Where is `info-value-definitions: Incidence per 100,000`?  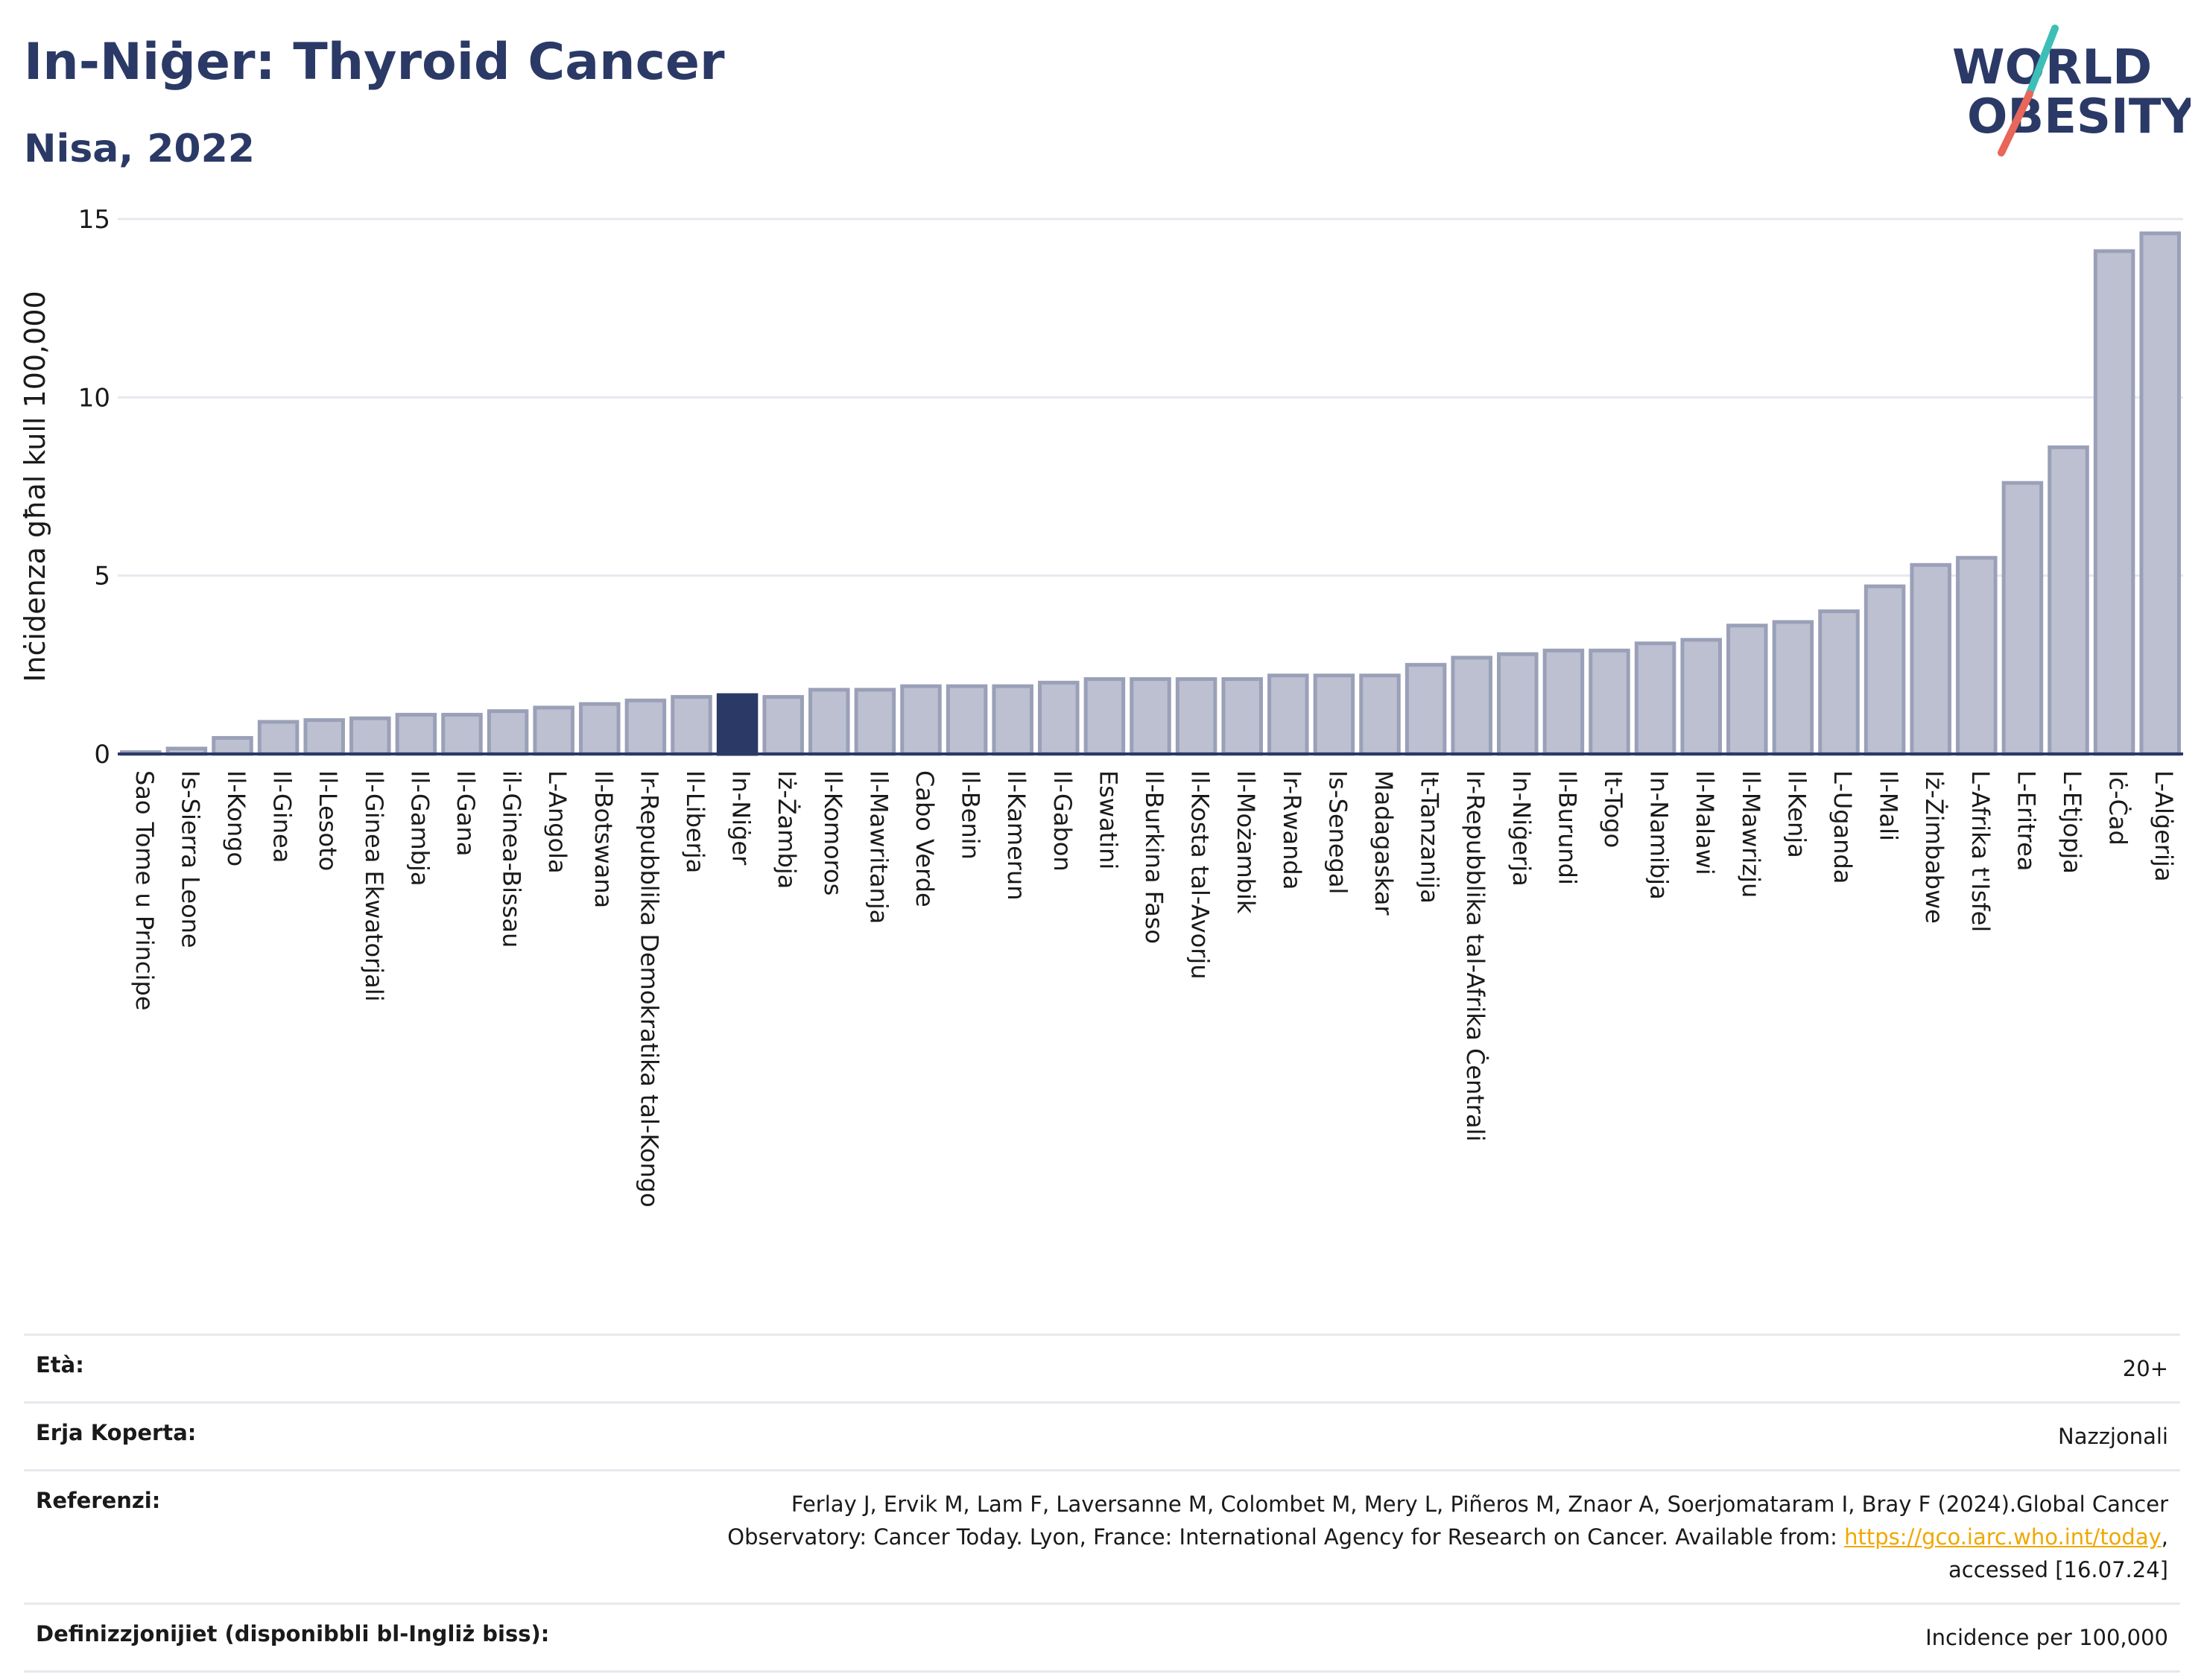 info-value-definitions: Incidence per 100,000 is located at coordinates (2047, 1637).